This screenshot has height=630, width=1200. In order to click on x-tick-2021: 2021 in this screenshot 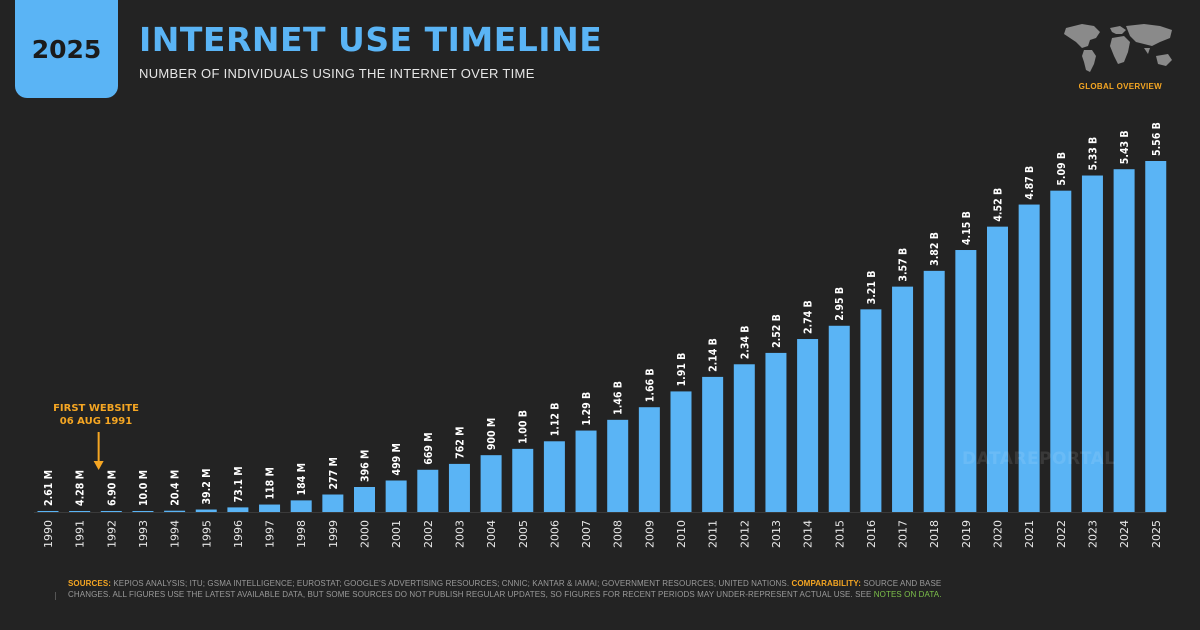, I will do `click(1029, 534)`.